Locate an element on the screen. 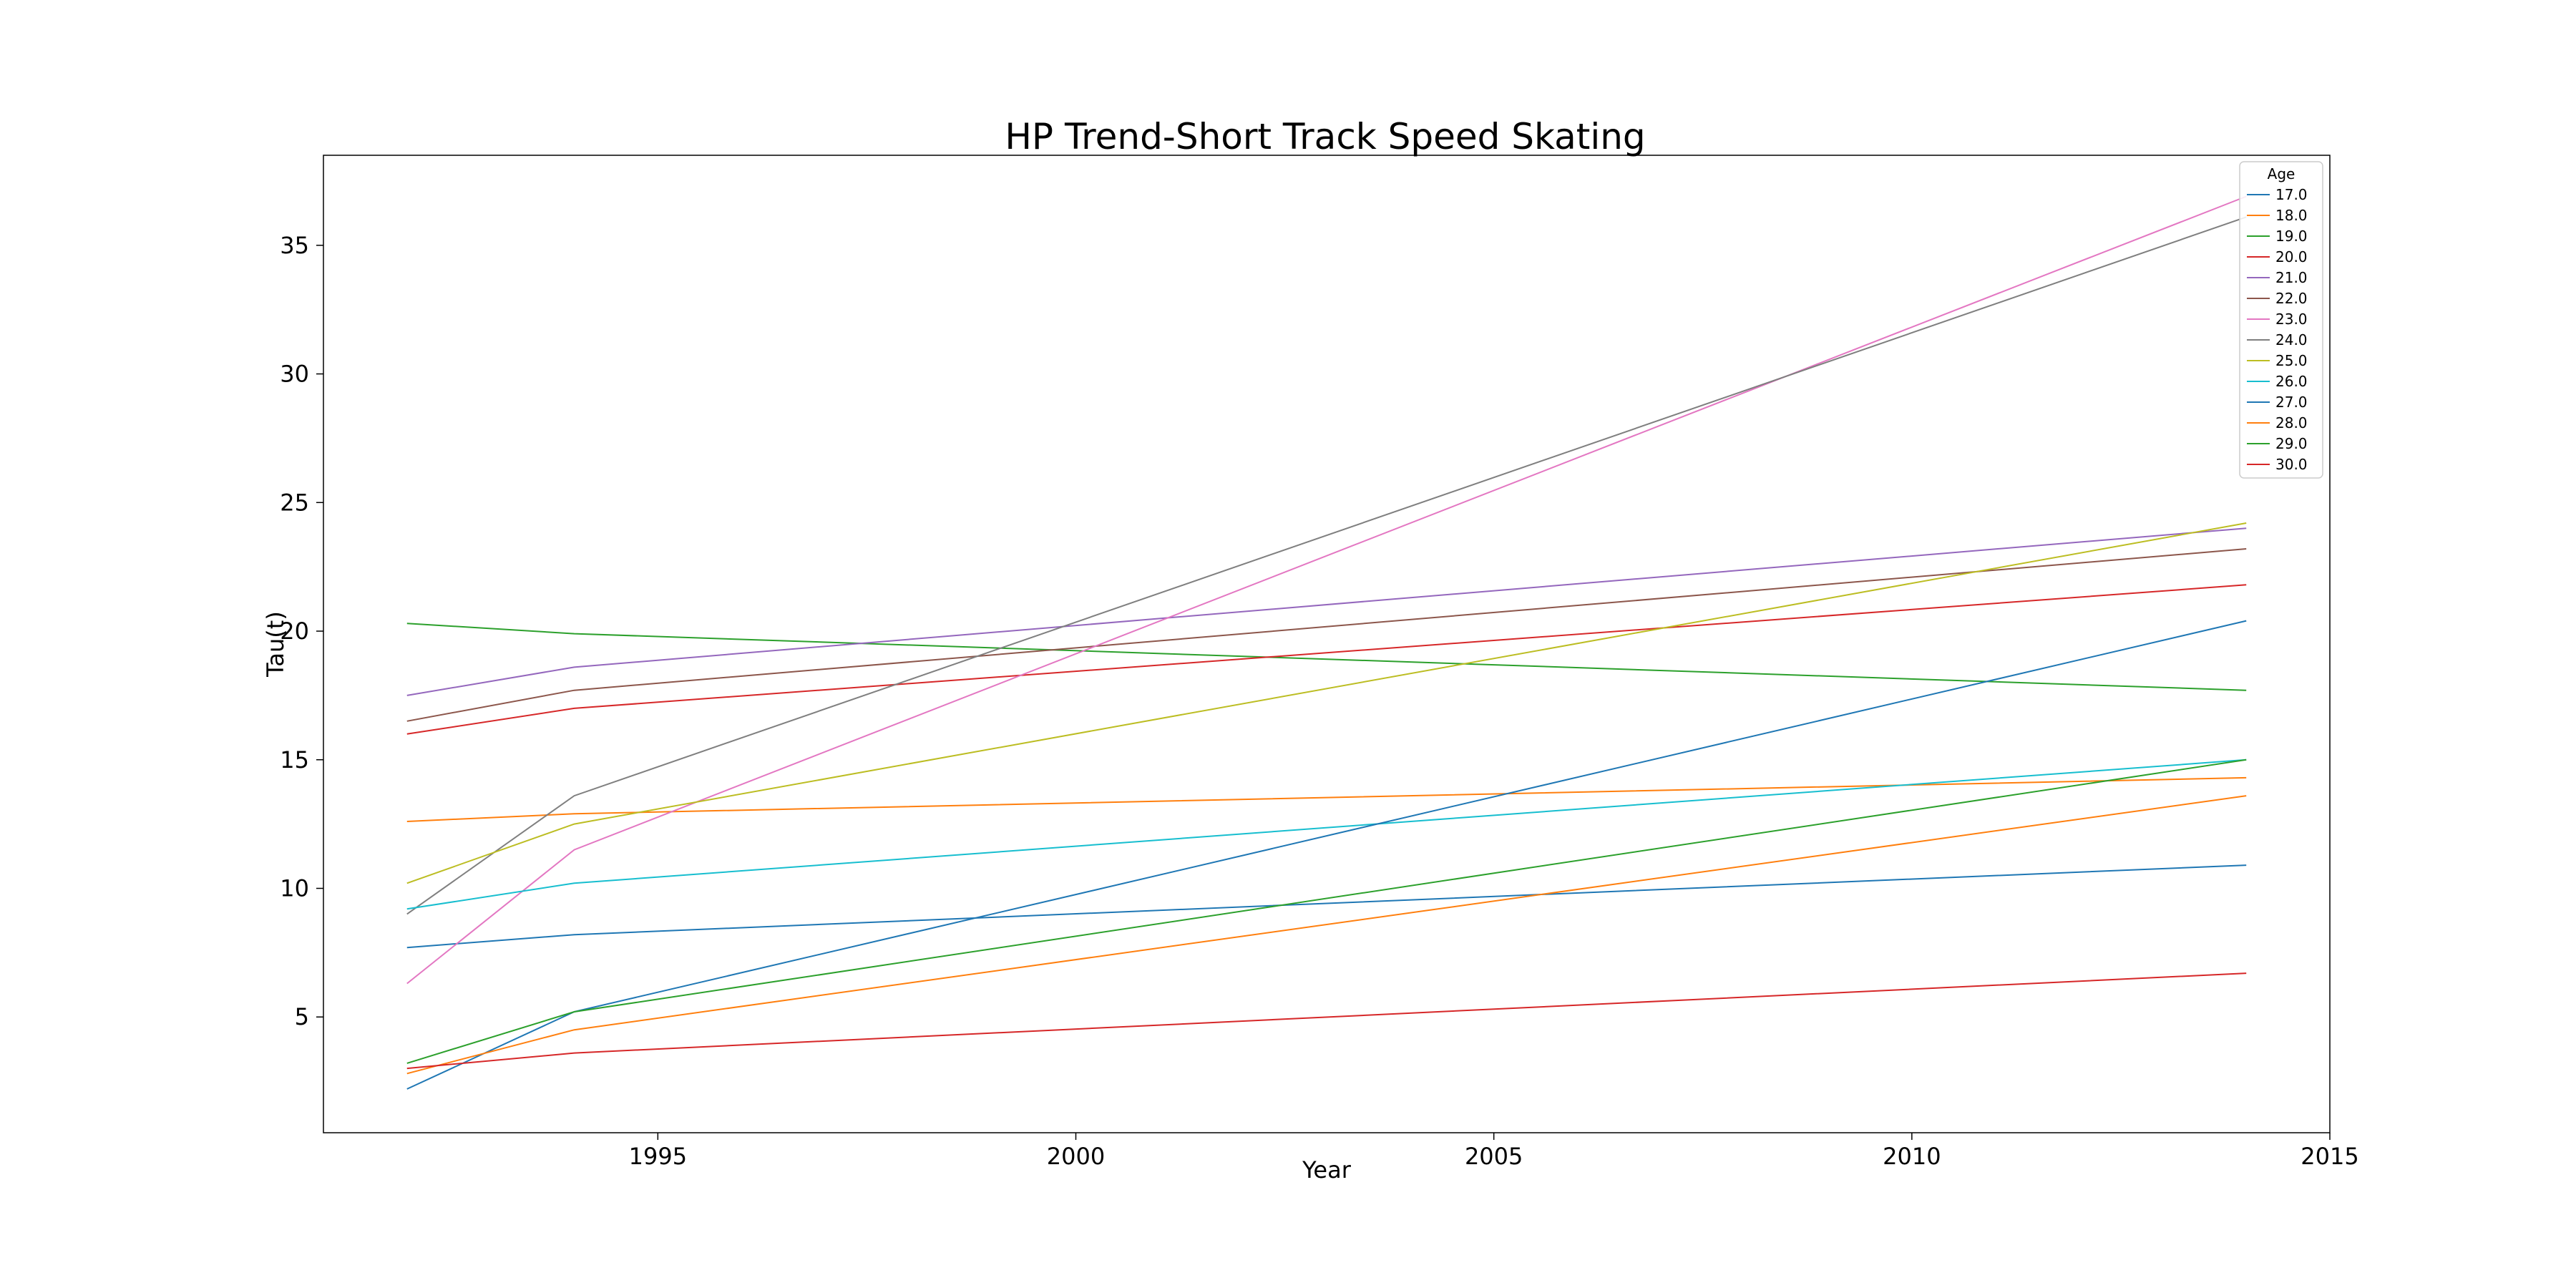  x-tick-label: 1995 is located at coordinates (658, 1156).